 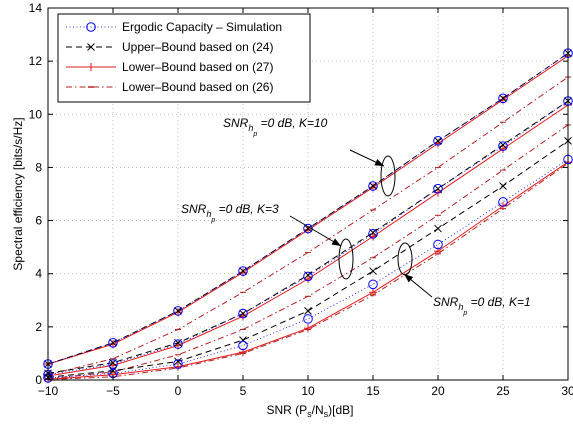 What do you see at coordinates (230, 213) in the screenshot?
I see `annotation-k3: SNRhp =0 dB, K=3` at bounding box center [230, 213].